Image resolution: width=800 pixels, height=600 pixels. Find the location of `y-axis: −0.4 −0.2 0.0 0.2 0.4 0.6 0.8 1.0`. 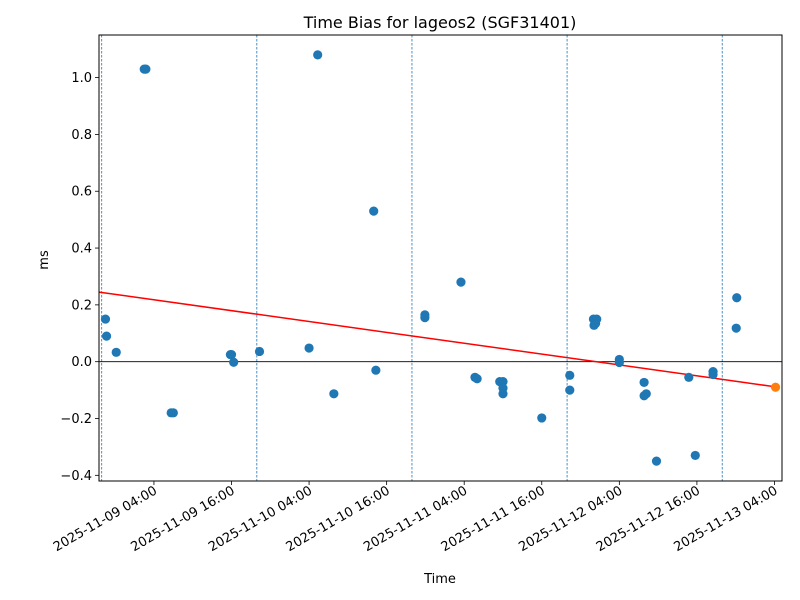

y-axis: −0.4 −0.2 0.0 0.2 0.4 0.6 0.8 1.0 is located at coordinates (79, 277).